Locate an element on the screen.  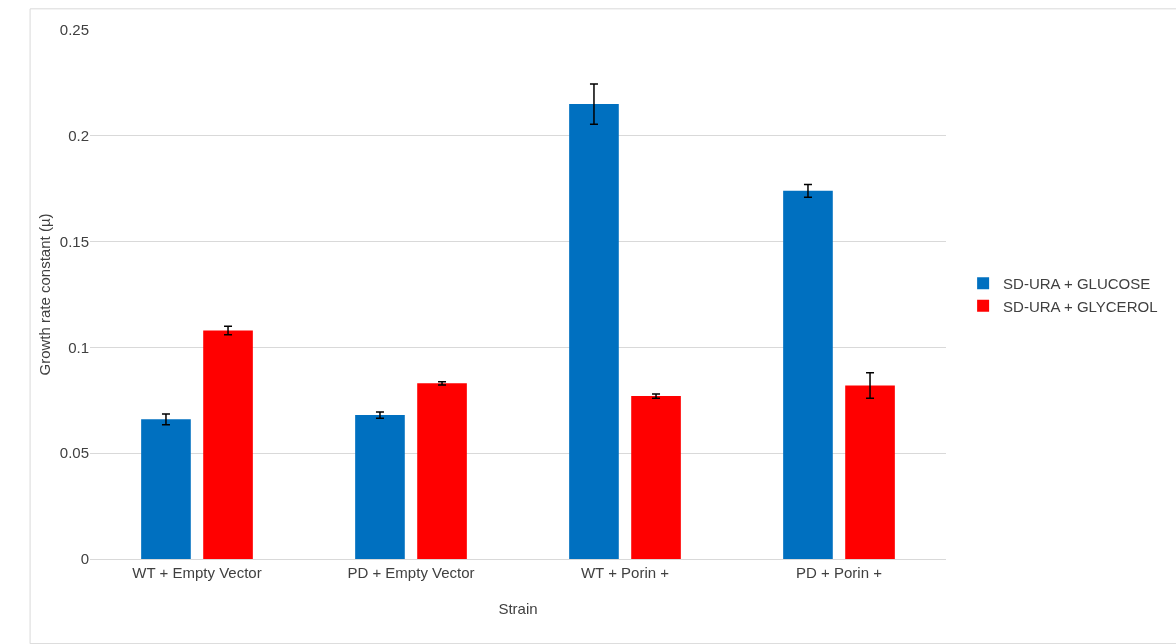
y-tick-label: 0 is located at coordinates (84, 559).